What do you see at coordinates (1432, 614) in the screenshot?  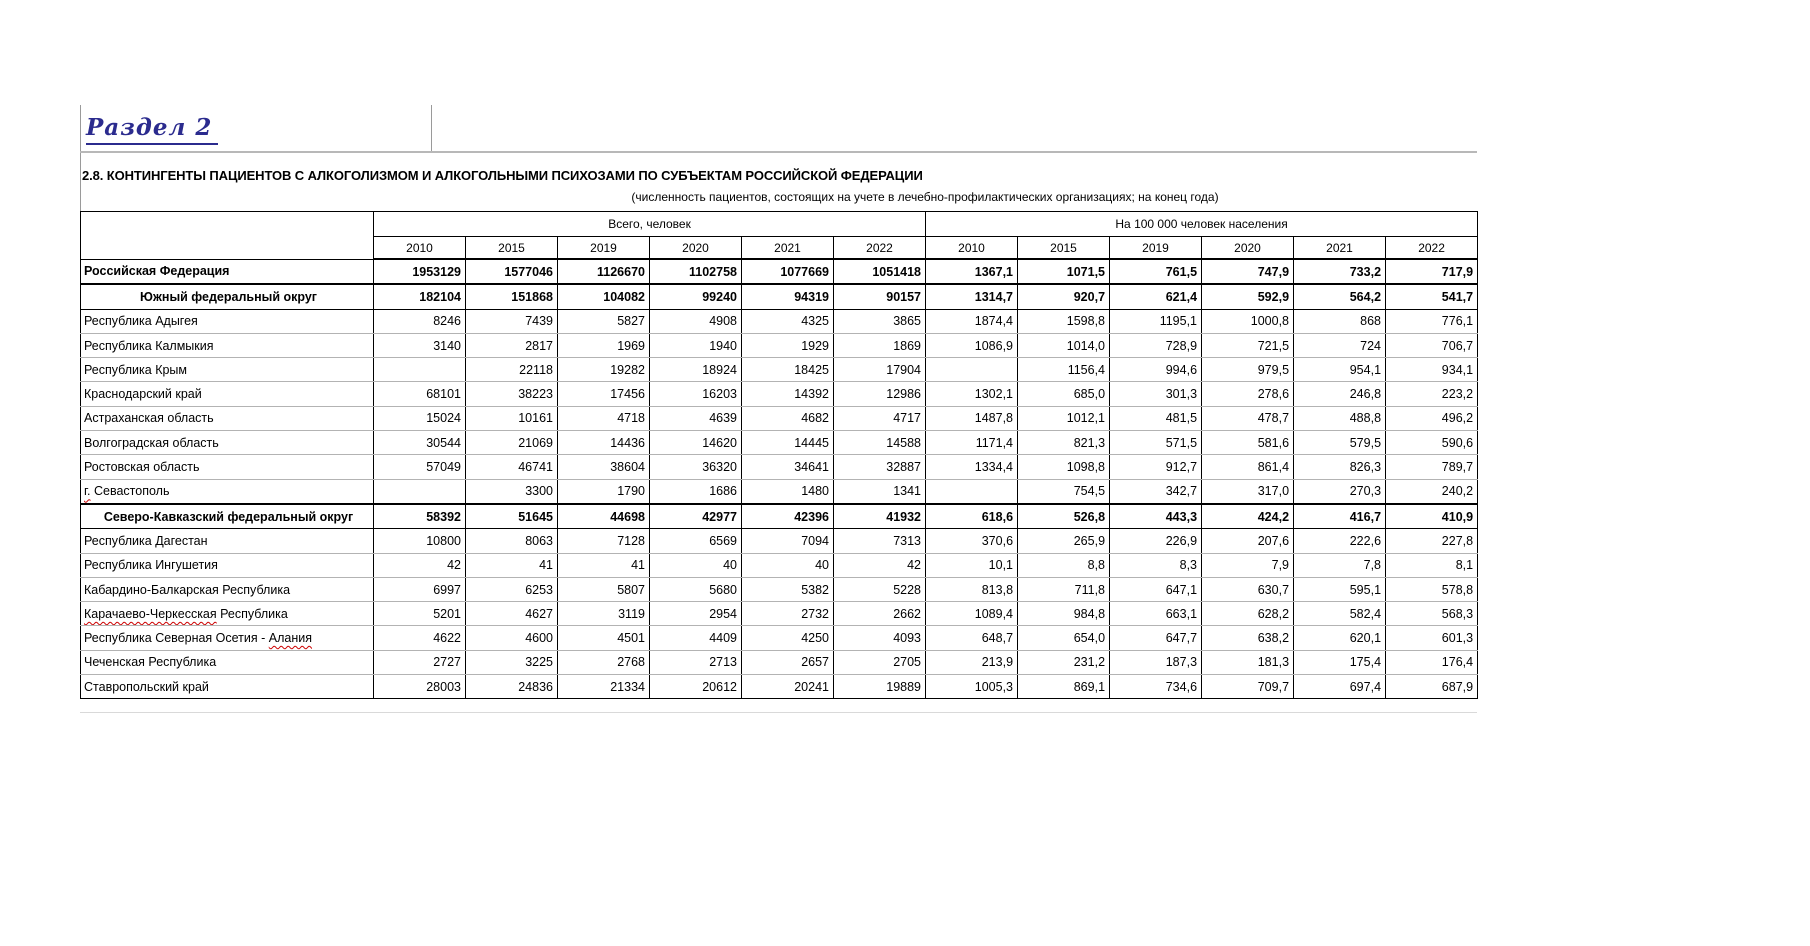 I see `value-cell: 568,3` at bounding box center [1432, 614].